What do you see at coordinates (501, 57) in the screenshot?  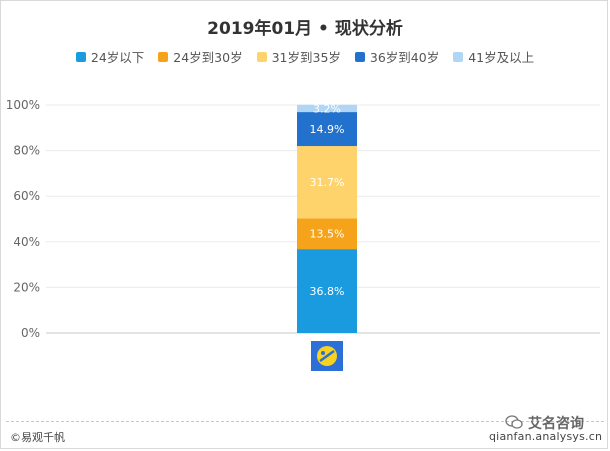 I see `legend-label: 41岁及以上` at bounding box center [501, 57].